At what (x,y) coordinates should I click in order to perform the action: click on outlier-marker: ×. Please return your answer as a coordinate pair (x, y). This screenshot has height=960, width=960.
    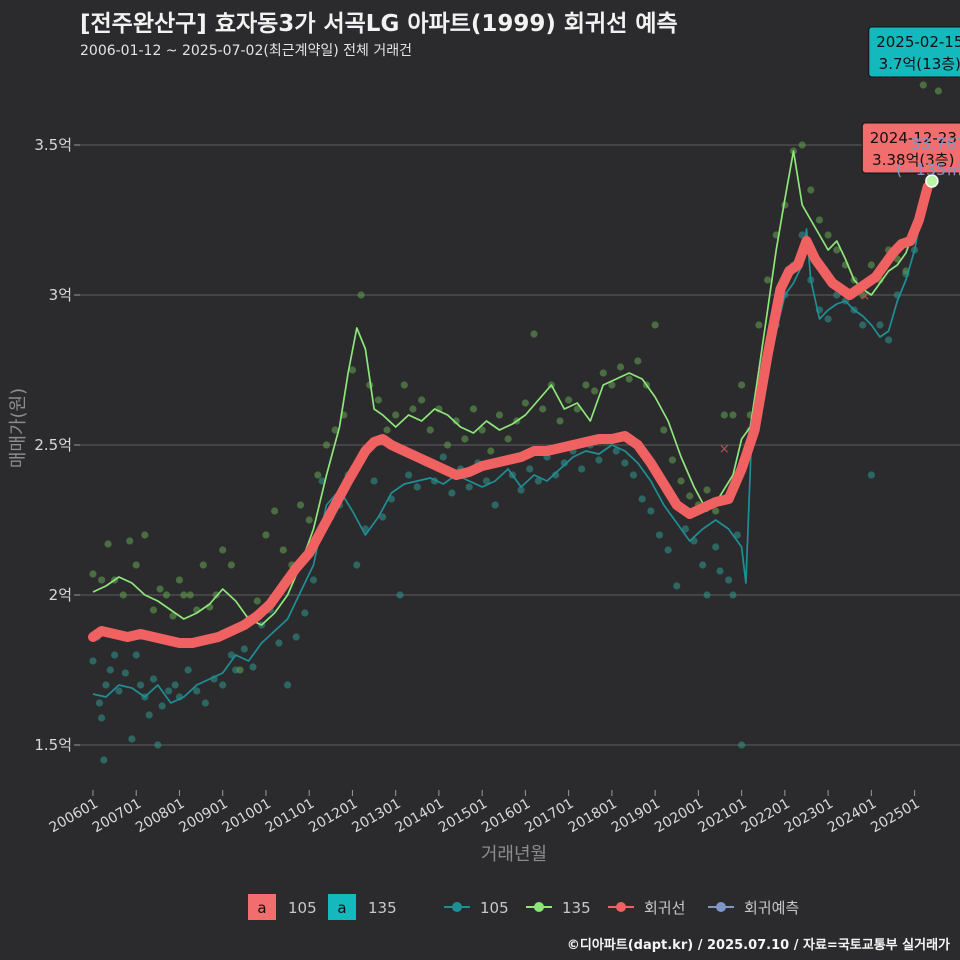
    Looking at the image, I should click on (724, 449).